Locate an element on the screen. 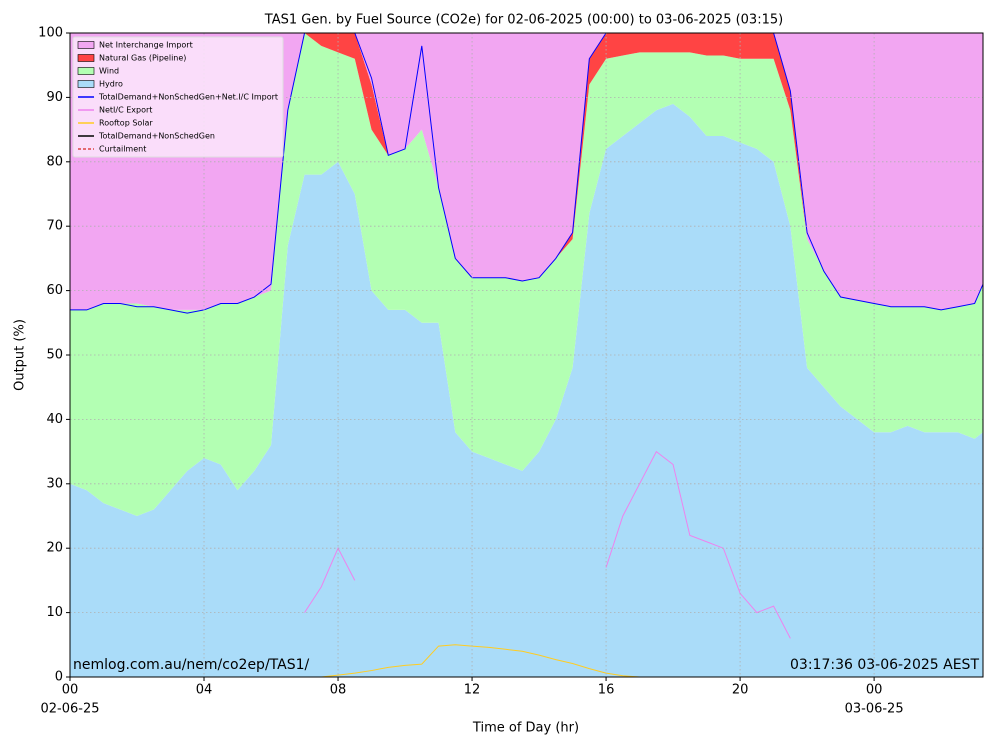 This screenshot has height=750, width=1000. x-axis-label: Time of Day (hr) is located at coordinates (525, 728).